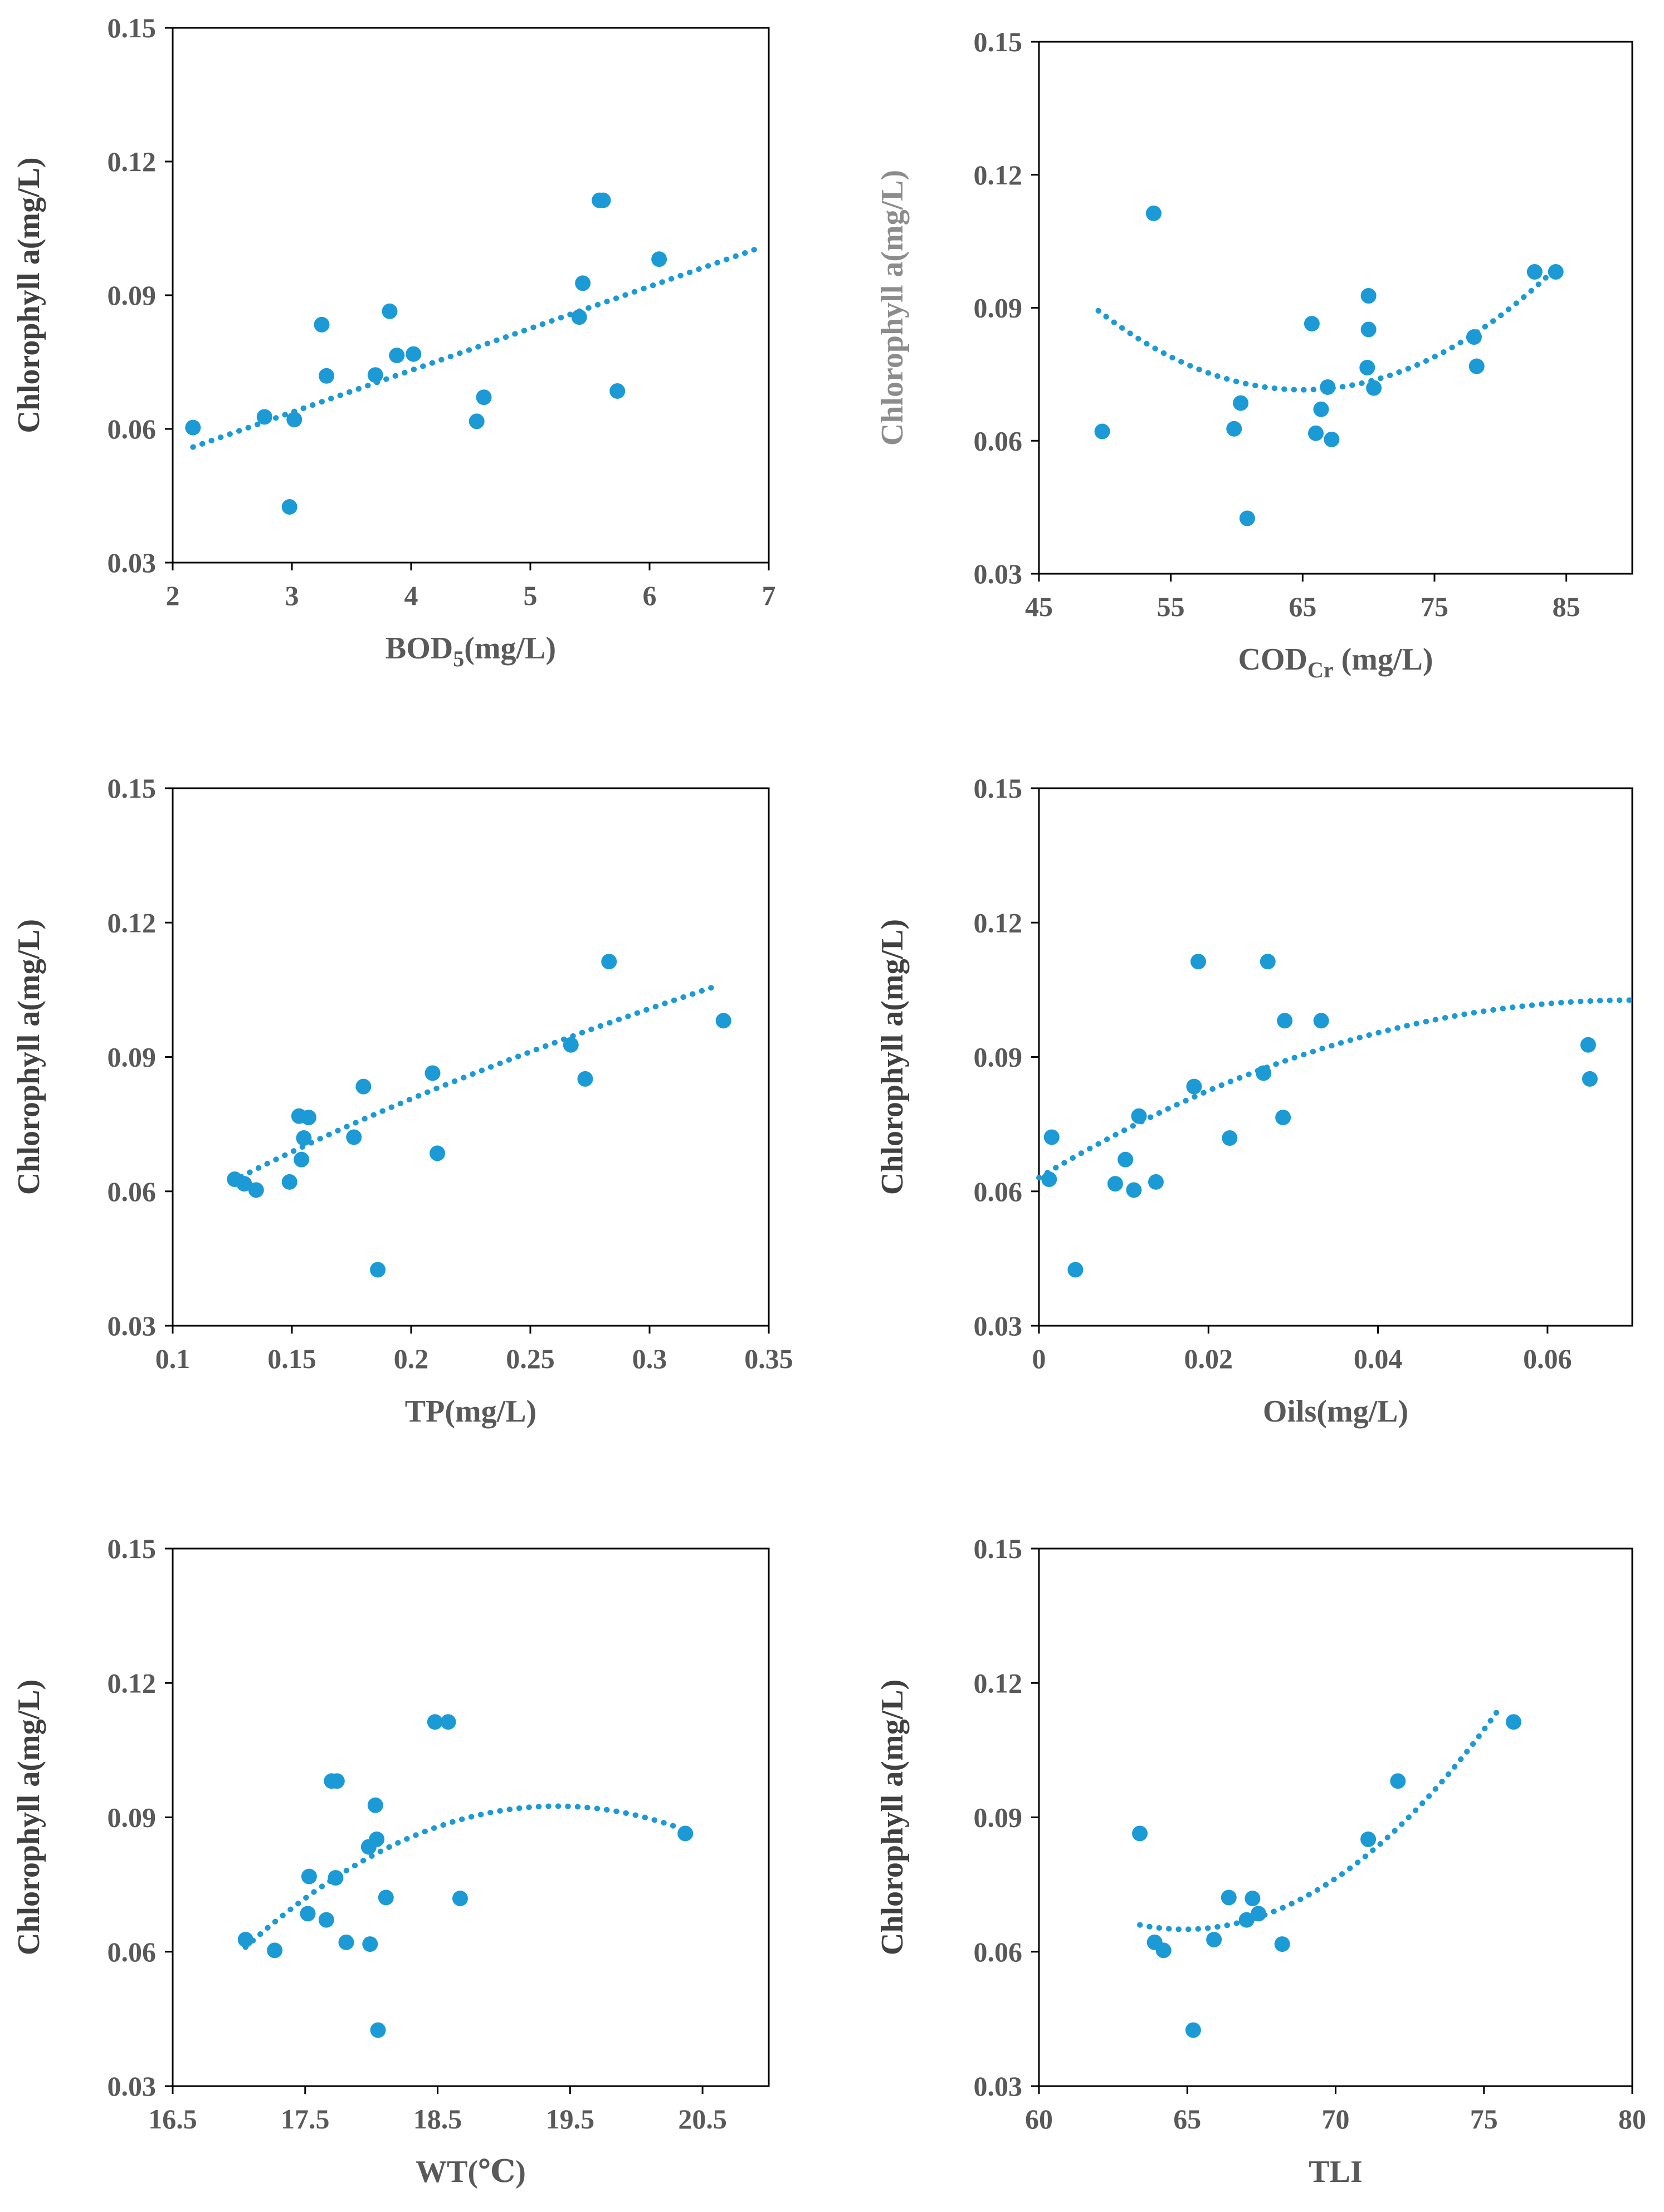  Describe the element at coordinates (1547, 1358) in the screenshot. I see `x-tick-label: 0.06` at that location.